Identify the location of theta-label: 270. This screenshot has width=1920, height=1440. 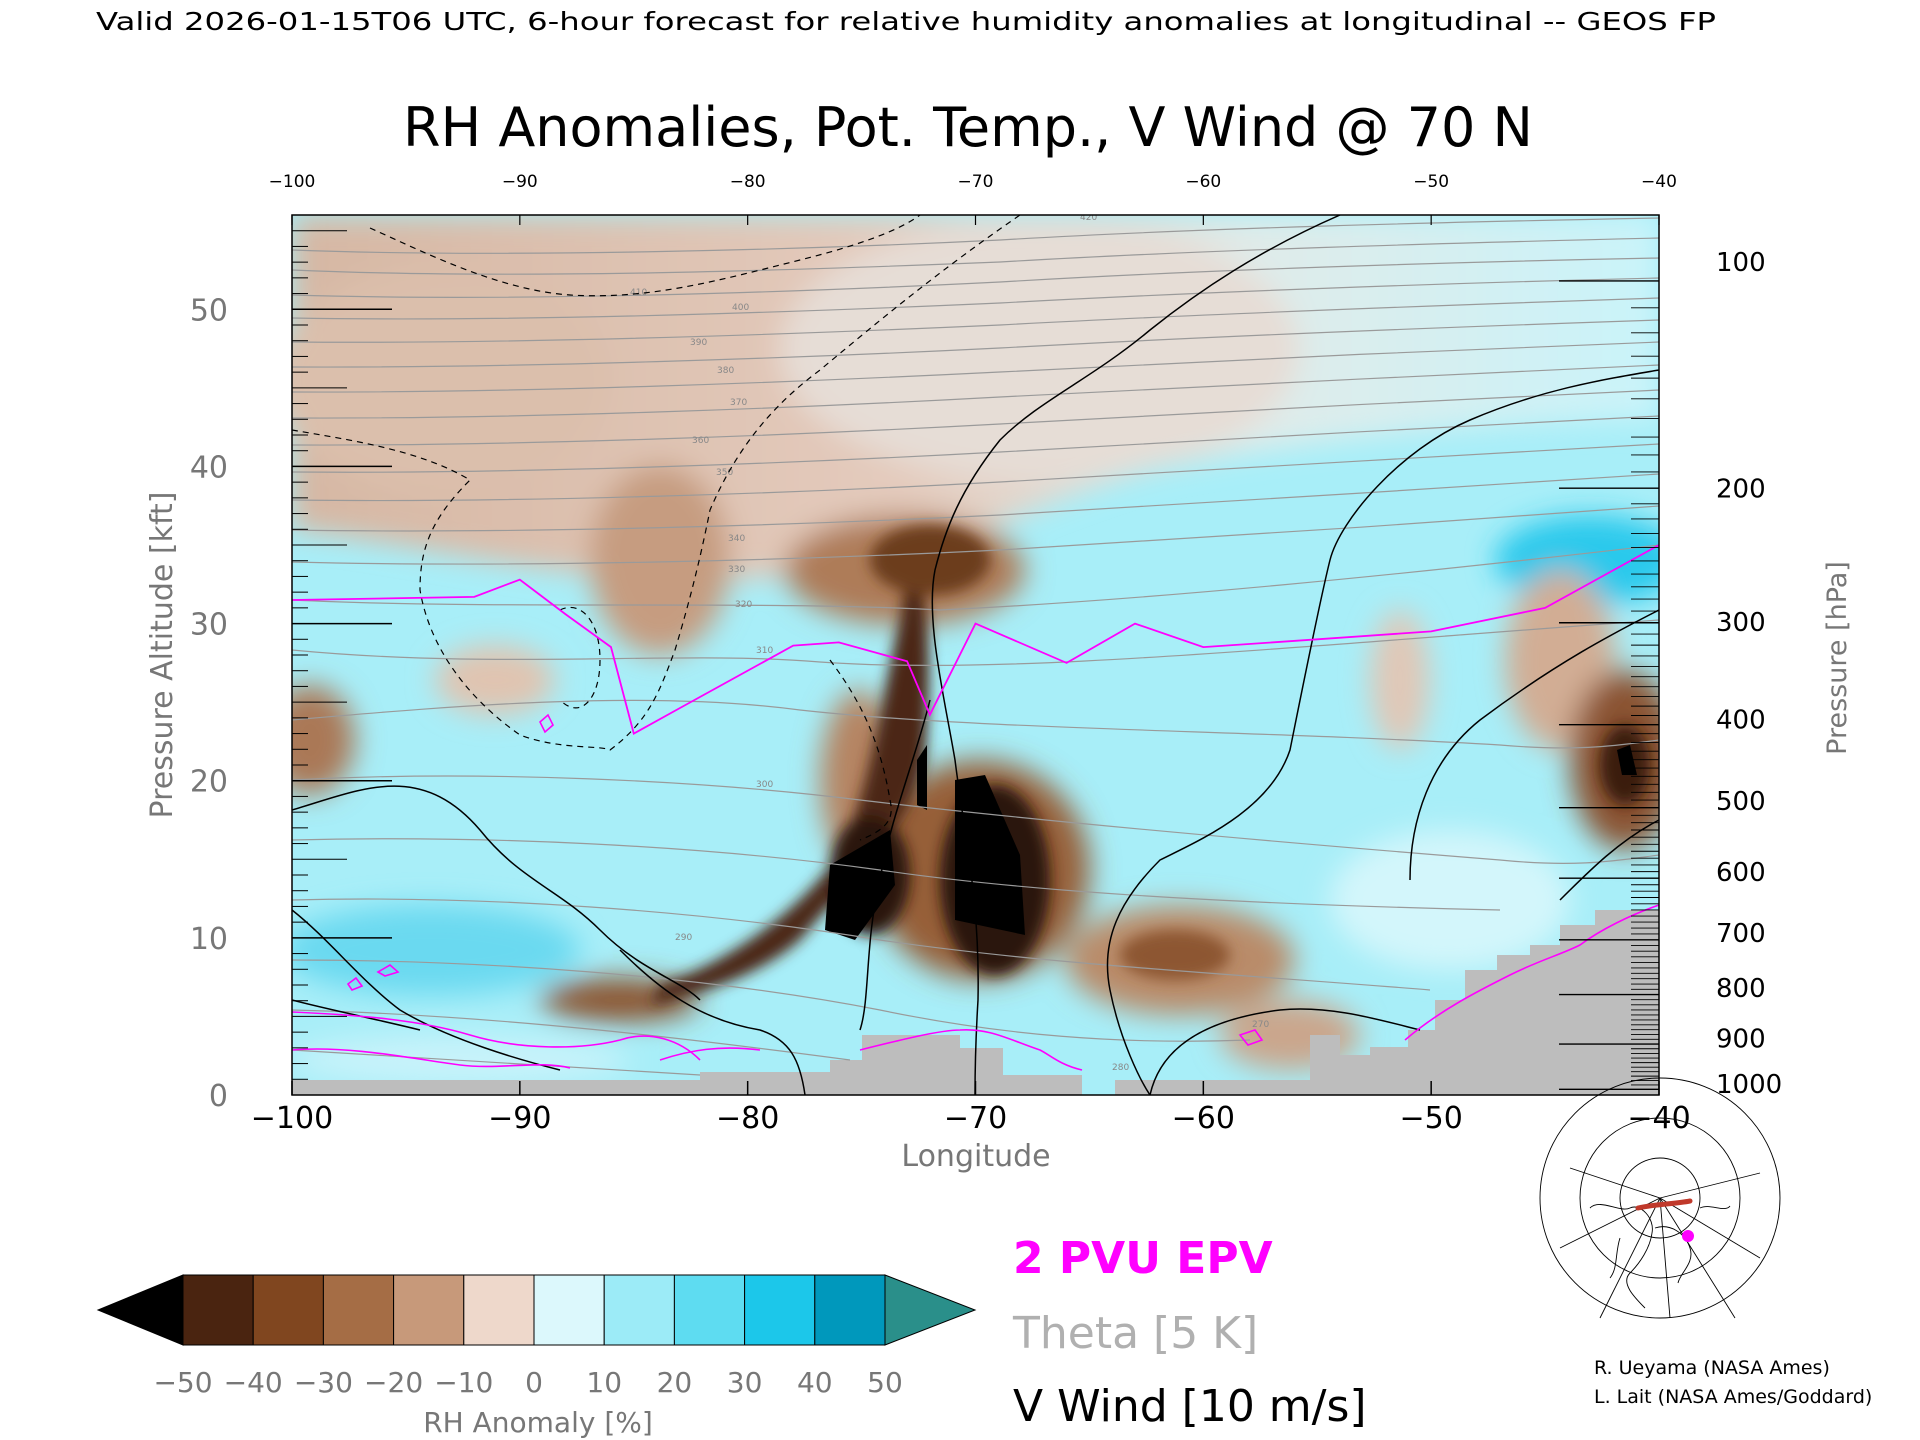
(1260, 1025).